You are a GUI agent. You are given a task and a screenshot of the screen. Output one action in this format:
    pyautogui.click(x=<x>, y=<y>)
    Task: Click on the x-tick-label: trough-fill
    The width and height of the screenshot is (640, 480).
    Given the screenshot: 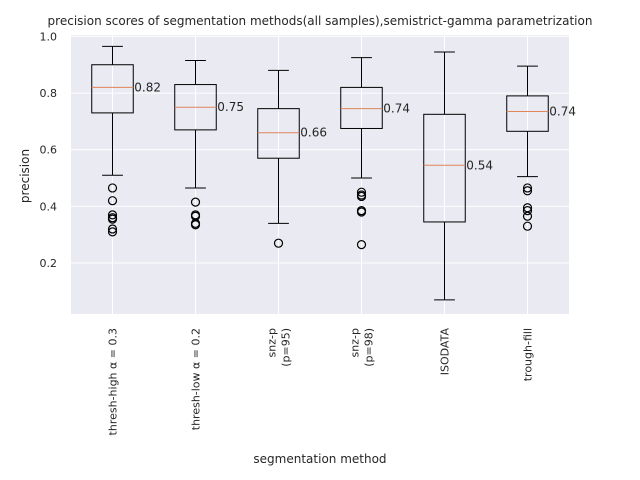 What is the action you would take?
    pyautogui.click(x=528, y=354)
    